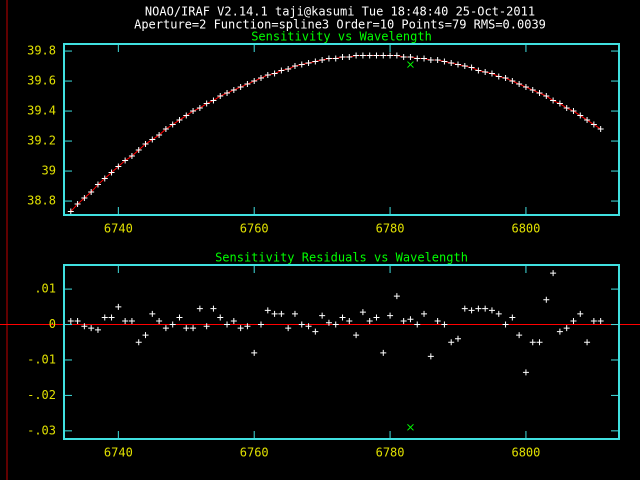 This screenshot has height=480, width=640. What do you see at coordinates (41, 81) in the screenshot?
I see `y-tick-label: 39.6` at bounding box center [41, 81].